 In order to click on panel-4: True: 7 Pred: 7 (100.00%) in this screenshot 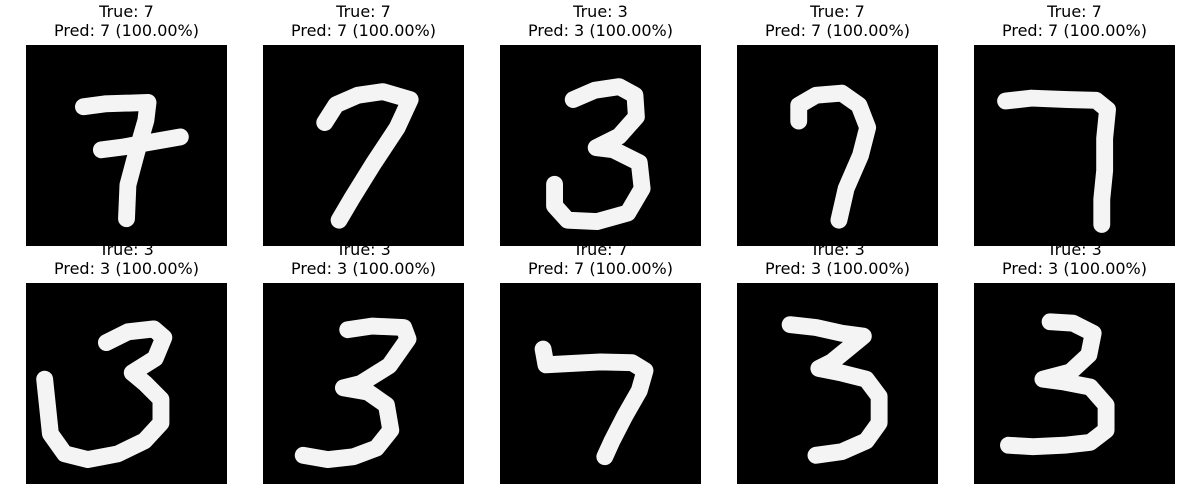, I will do `click(837, 120)`.